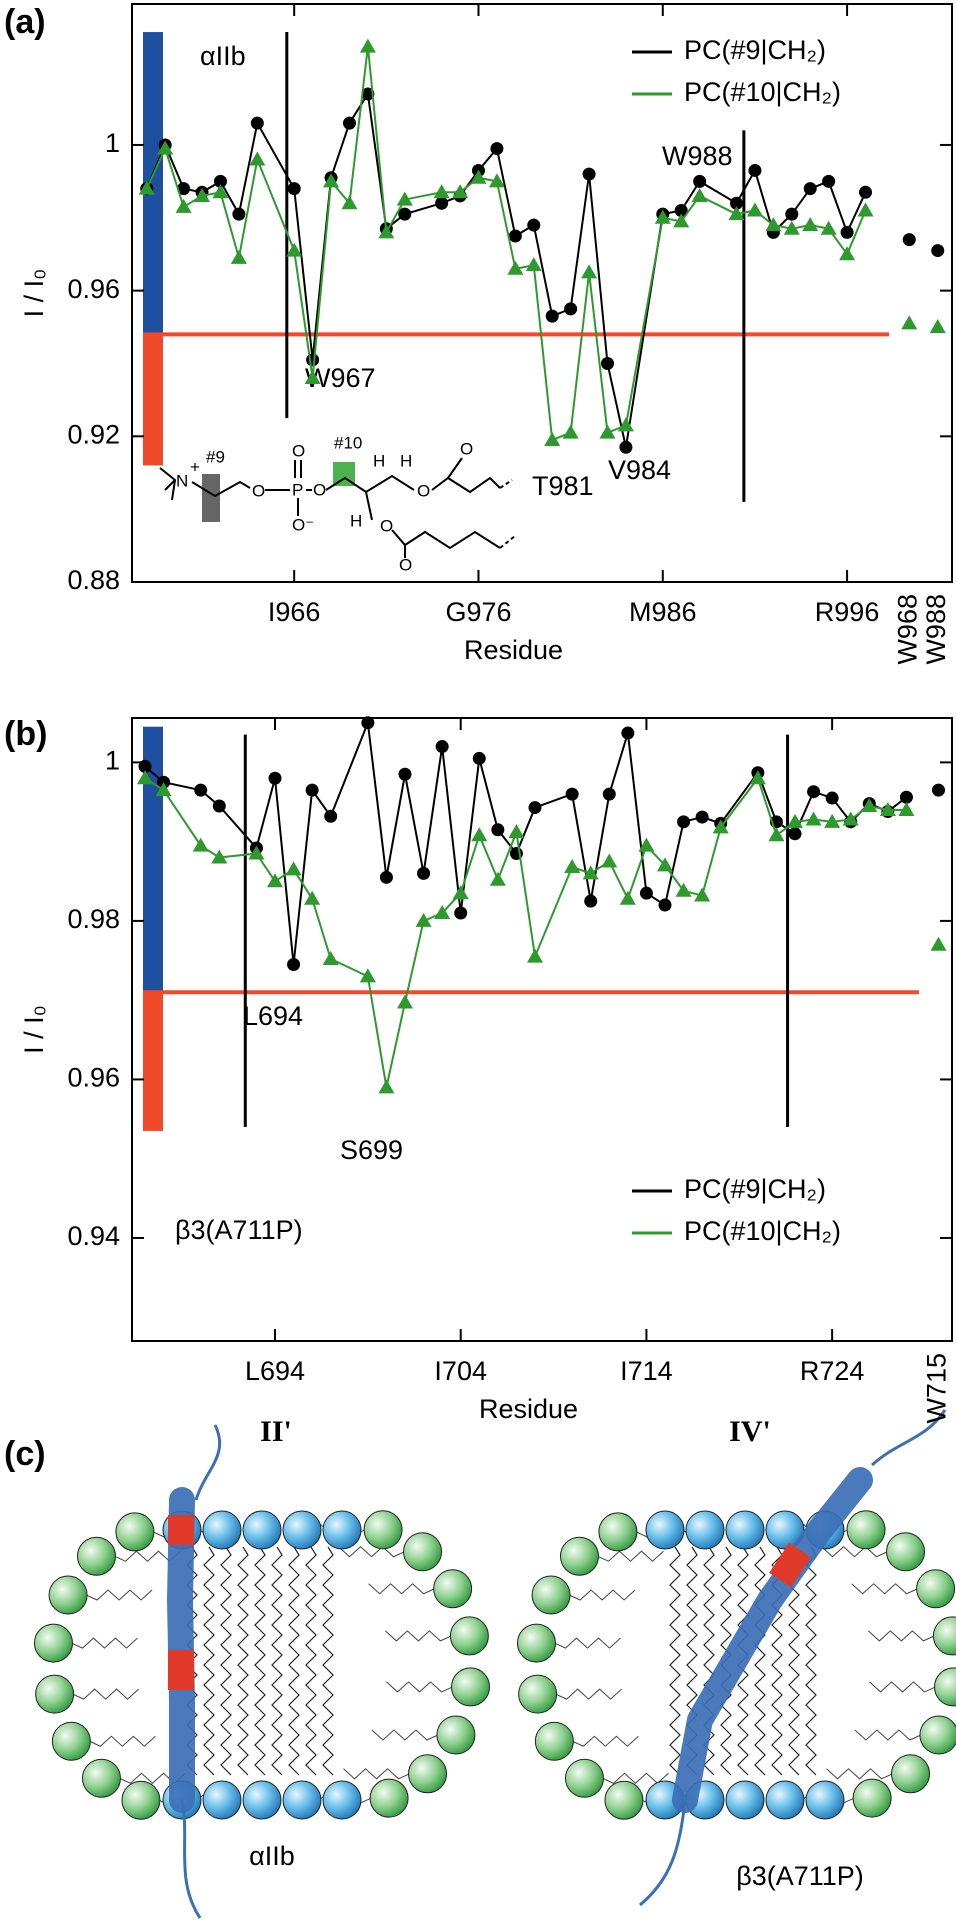 The width and height of the screenshot is (956, 1920). Describe the element at coordinates (93, 434) in the screenshot. I see `y-tick-label: 0.92` at that location.